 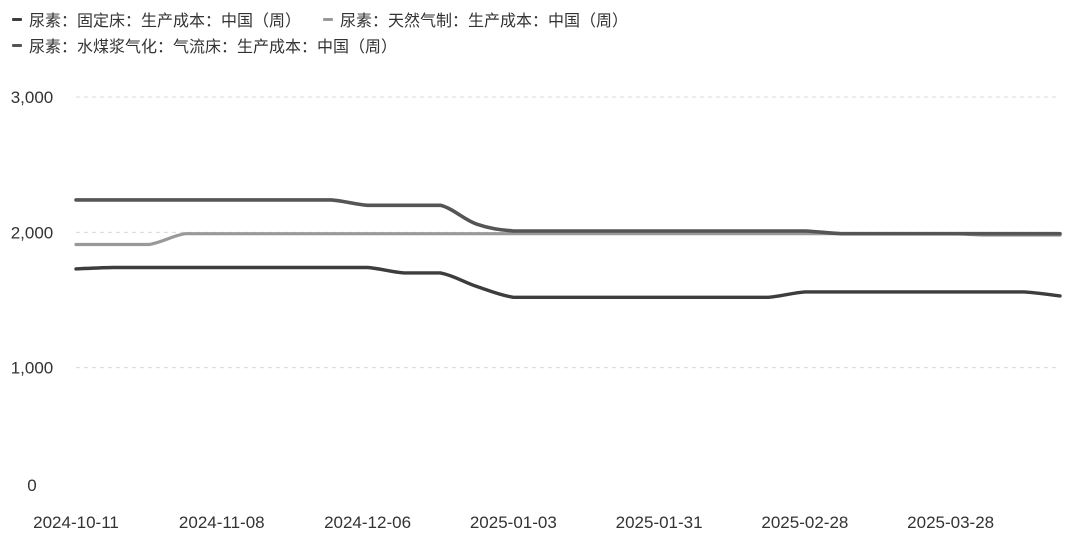 I want to click on x-tick-label: 2024-12-06, so click(x=367, y=522).